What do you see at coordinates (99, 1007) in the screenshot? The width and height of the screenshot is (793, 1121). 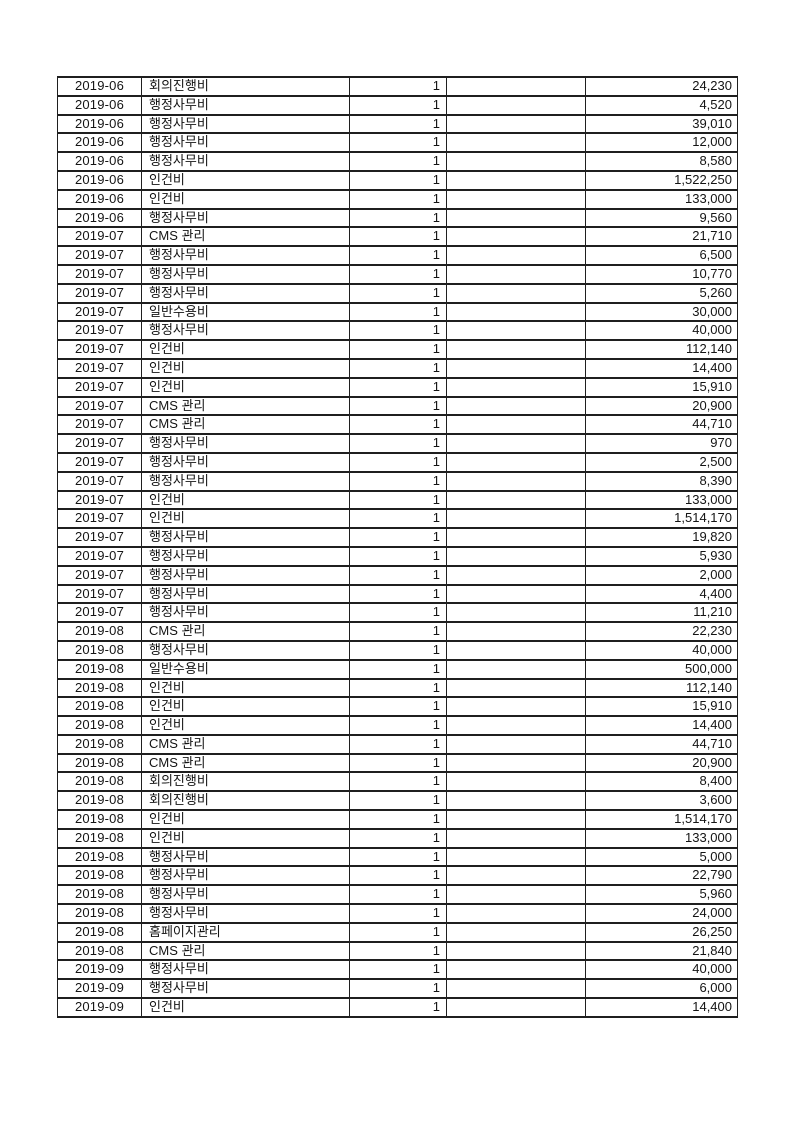 I see `cell-month: 2019-09` at bounding box center [99, 1007].